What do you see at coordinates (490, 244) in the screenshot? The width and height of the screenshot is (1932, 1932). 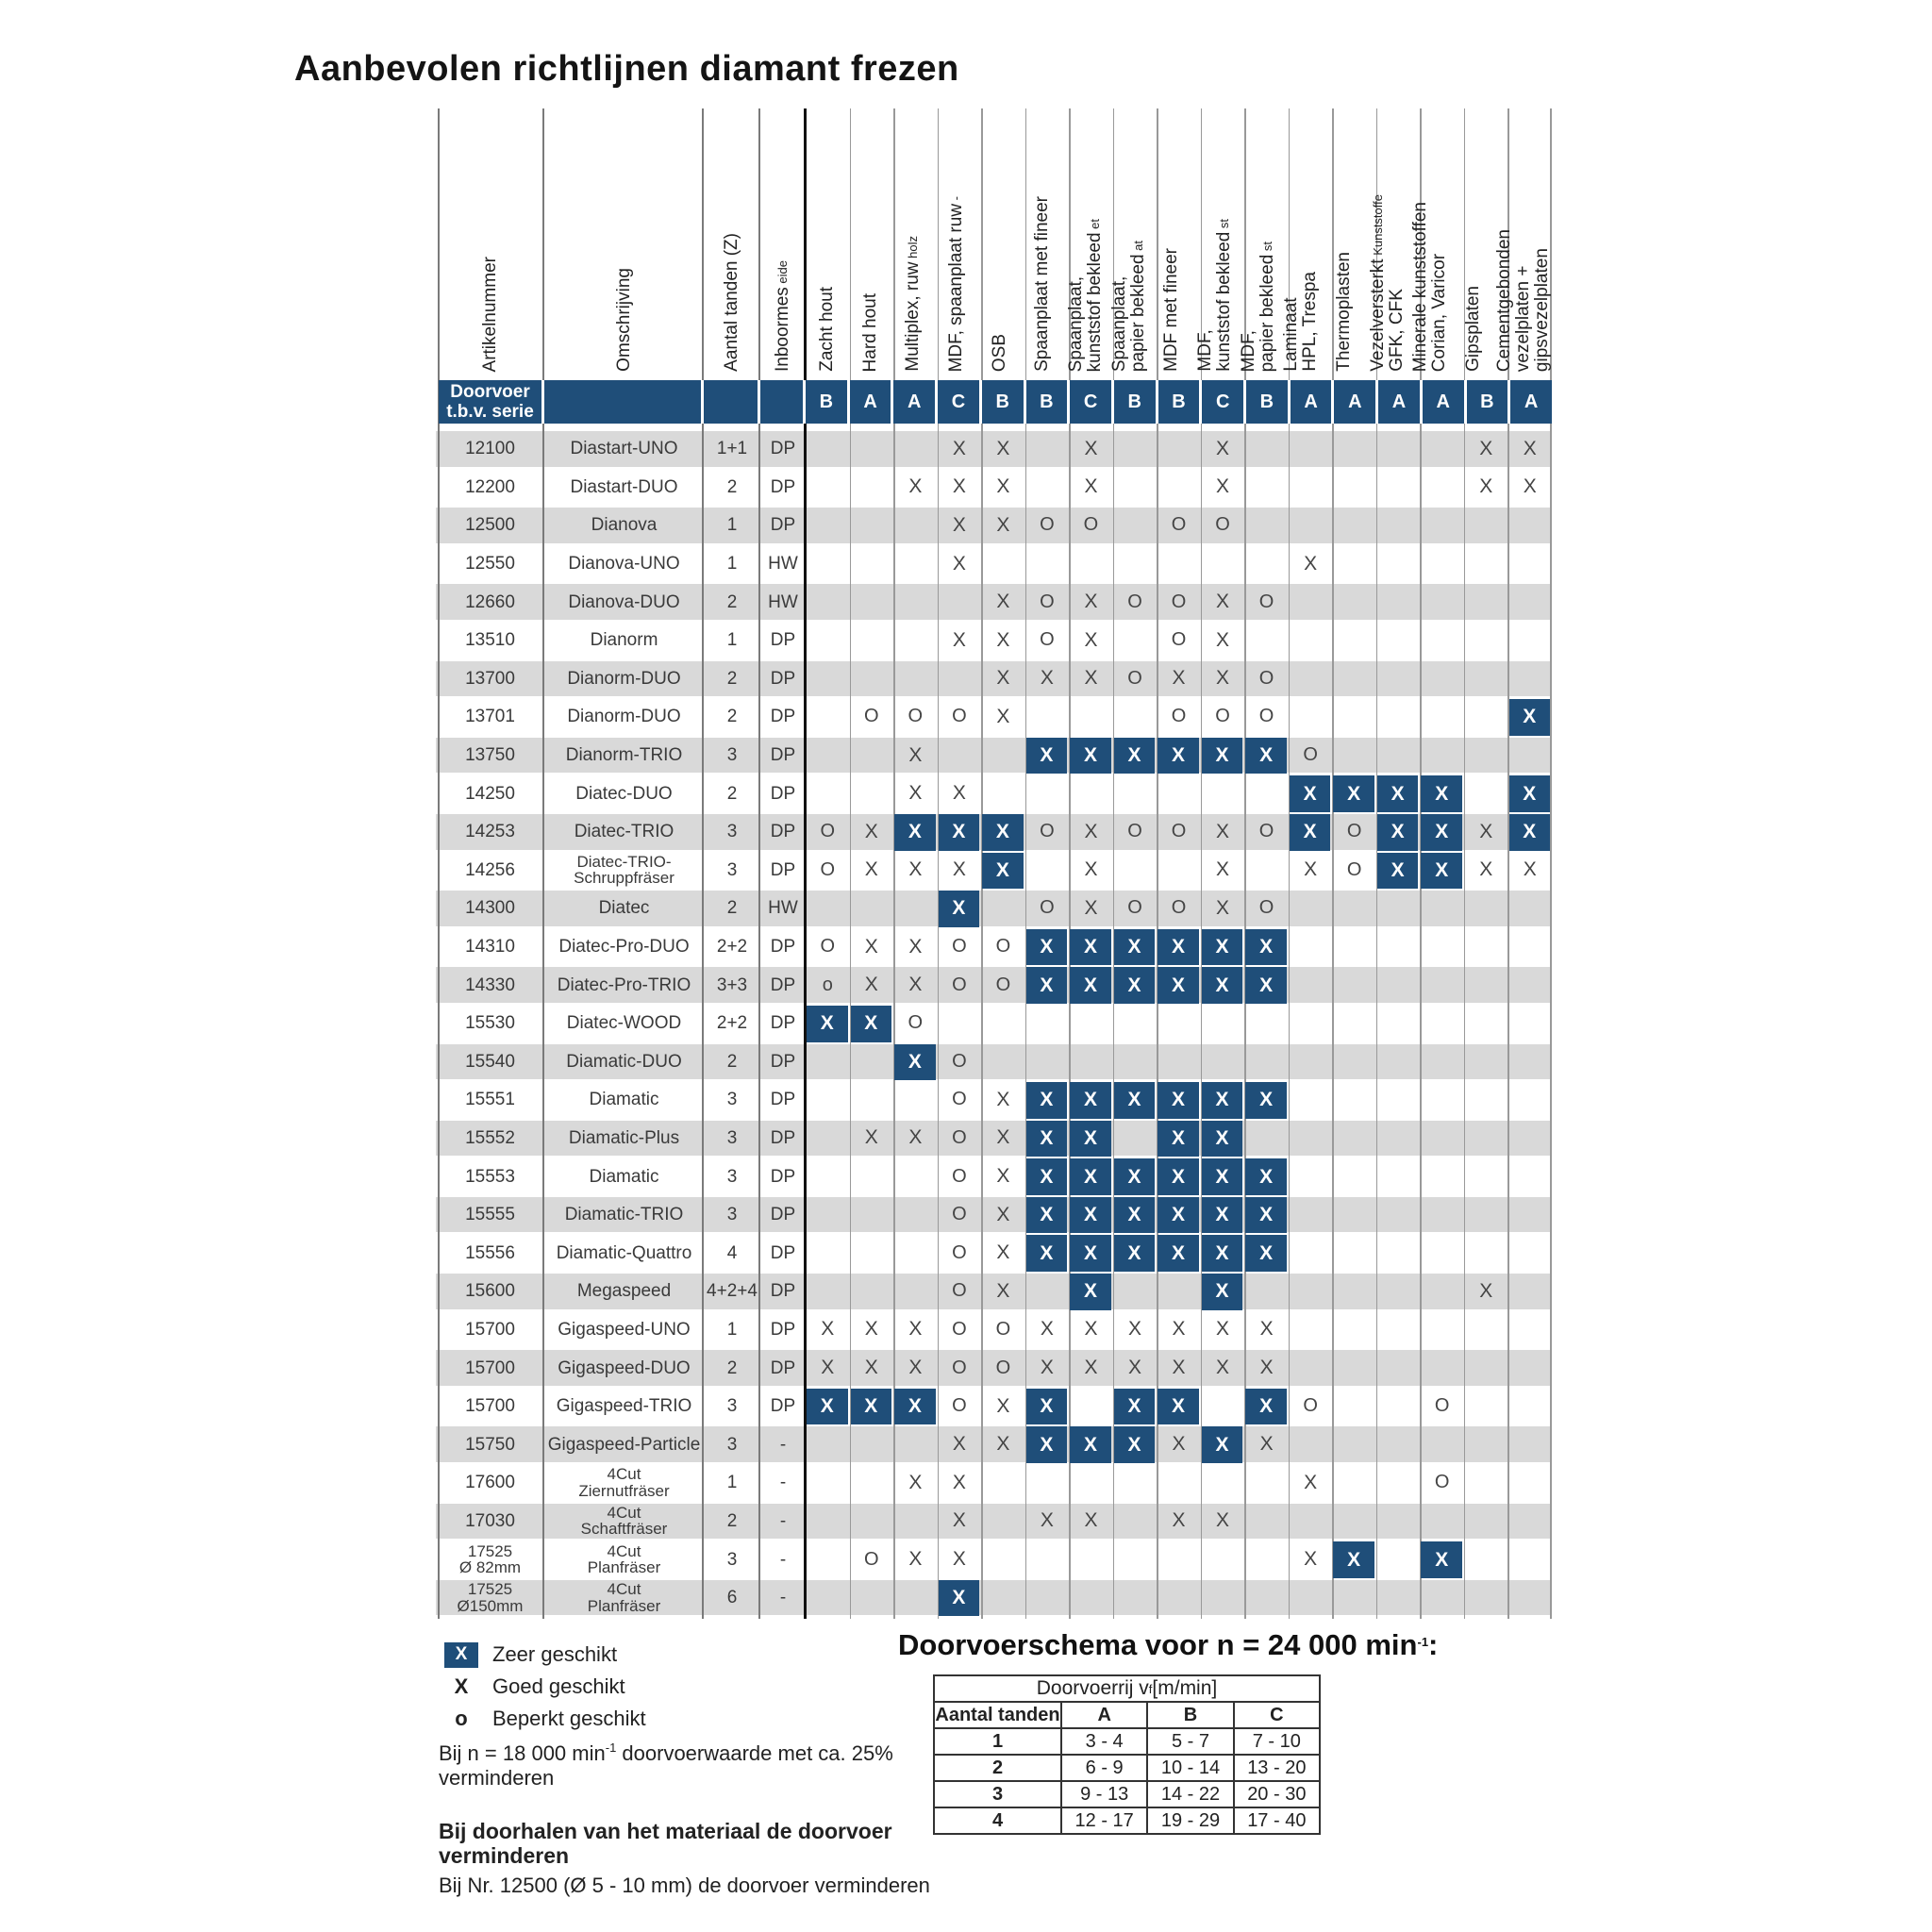 I see `column-header-artikelnummer: Artikelnummer` at bounding box center [490, 244].